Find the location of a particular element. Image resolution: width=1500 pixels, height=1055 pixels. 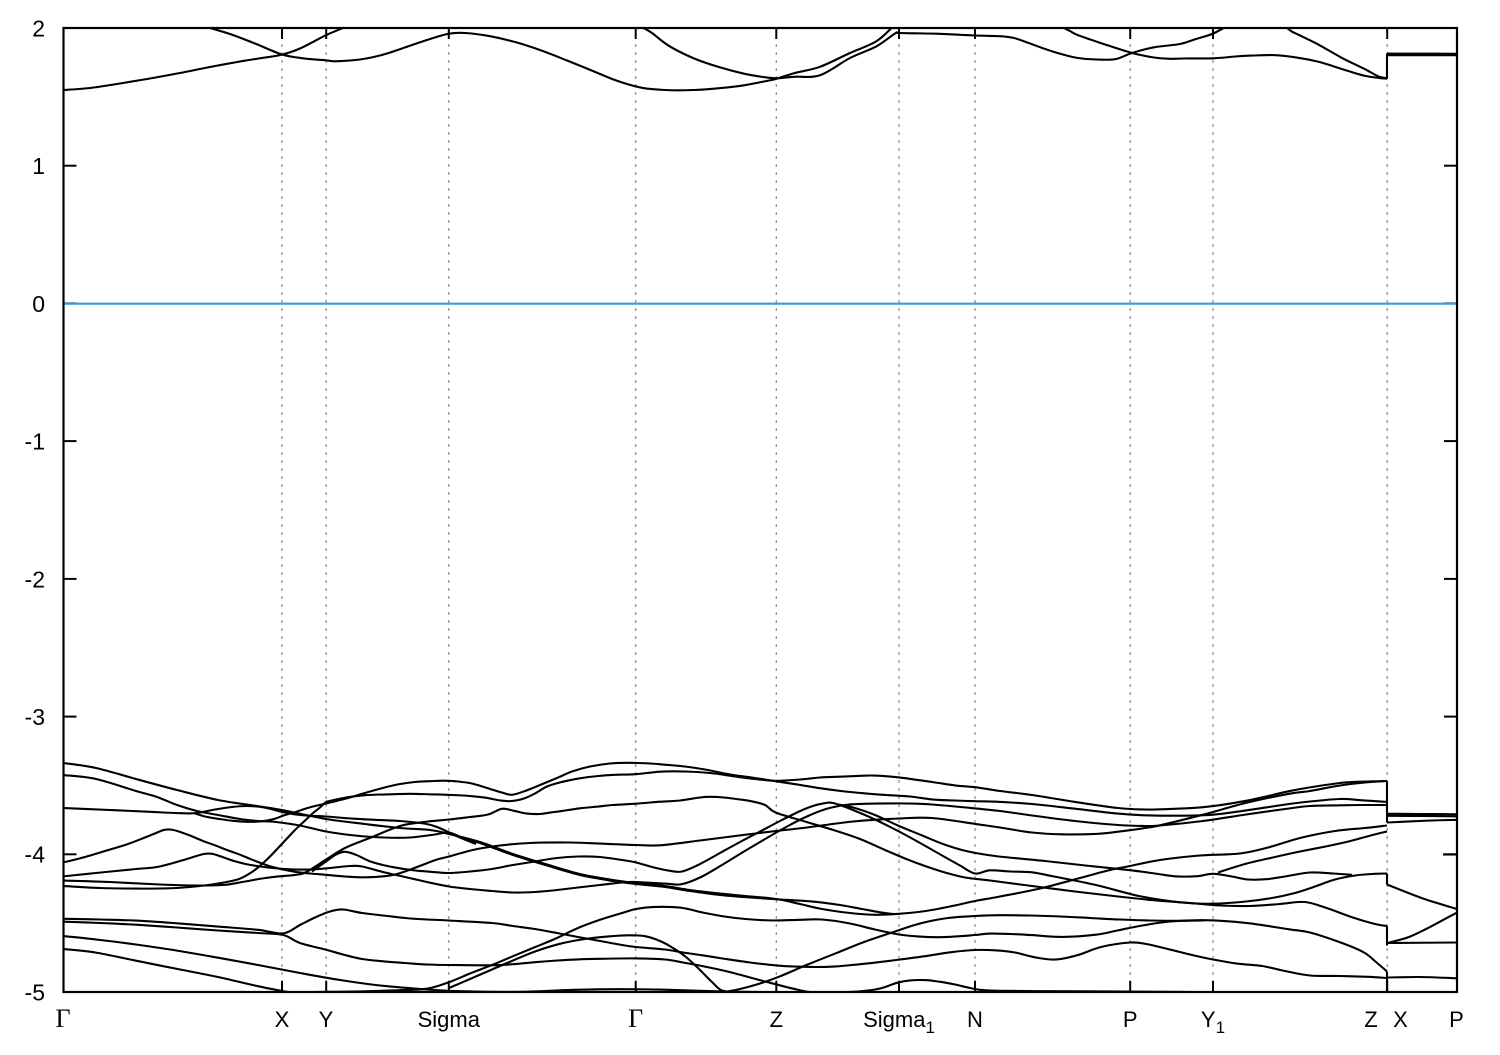

svg-text: -2 is located at coordinates (35, 579).